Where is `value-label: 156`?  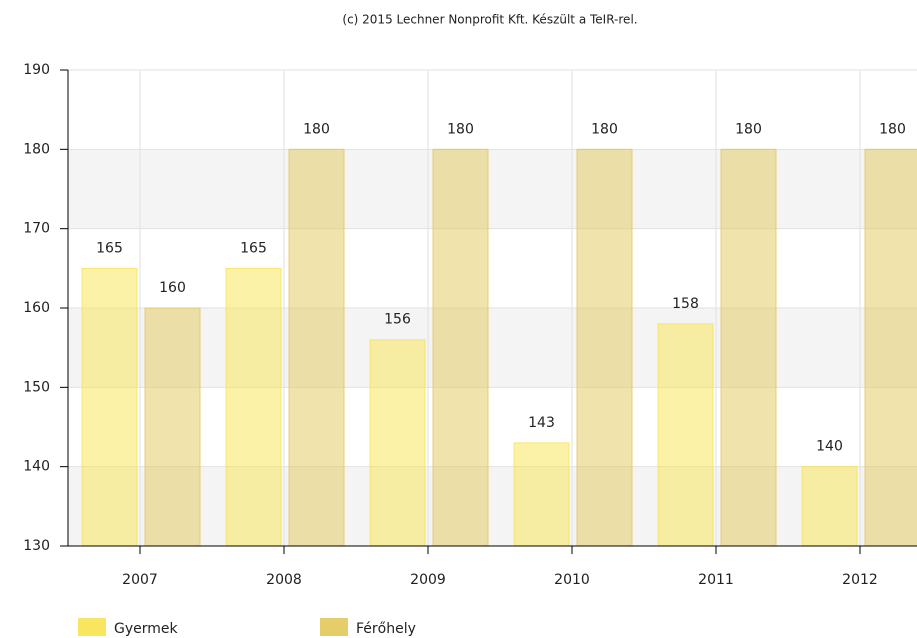
value-label: 156 is located at coordinates (397, 320).